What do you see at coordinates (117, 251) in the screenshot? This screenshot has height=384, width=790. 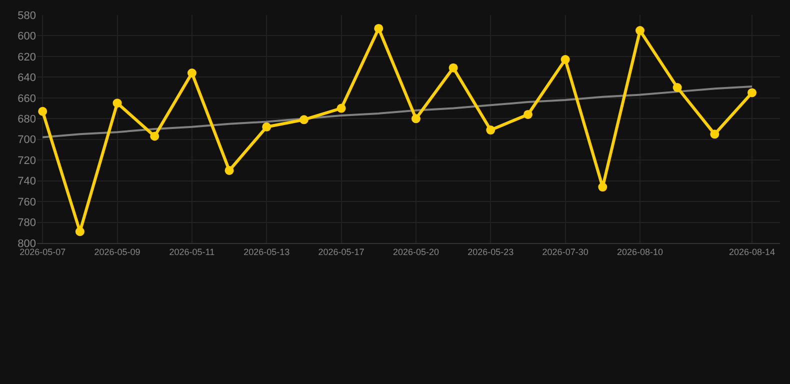 I see `x-tick-label: 2026-05-09` at bounding box center [117, 251].